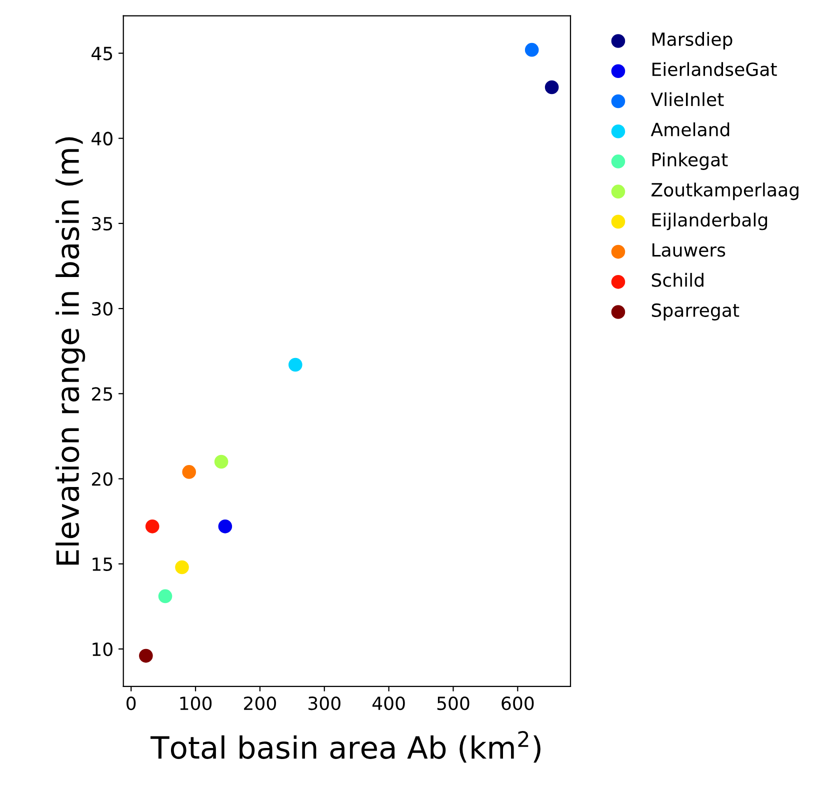  What do you see at coordinates (102, 139) in the screenshot?
I see `y-tick-label: 40` at bounding box center [102, 139].